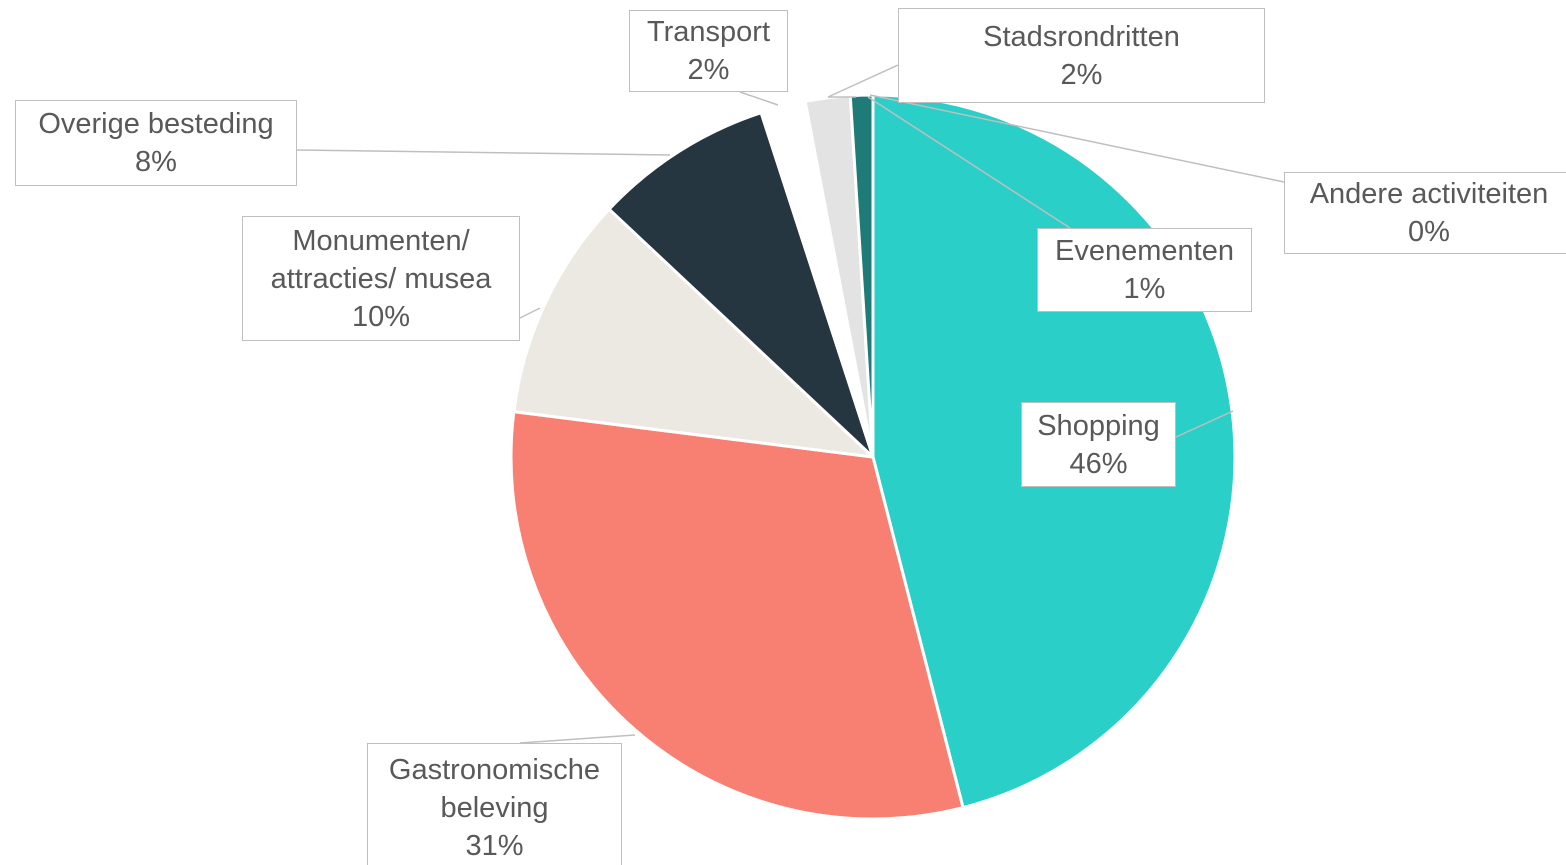  I want to click on value-label: 46%, so click(1098, 463).